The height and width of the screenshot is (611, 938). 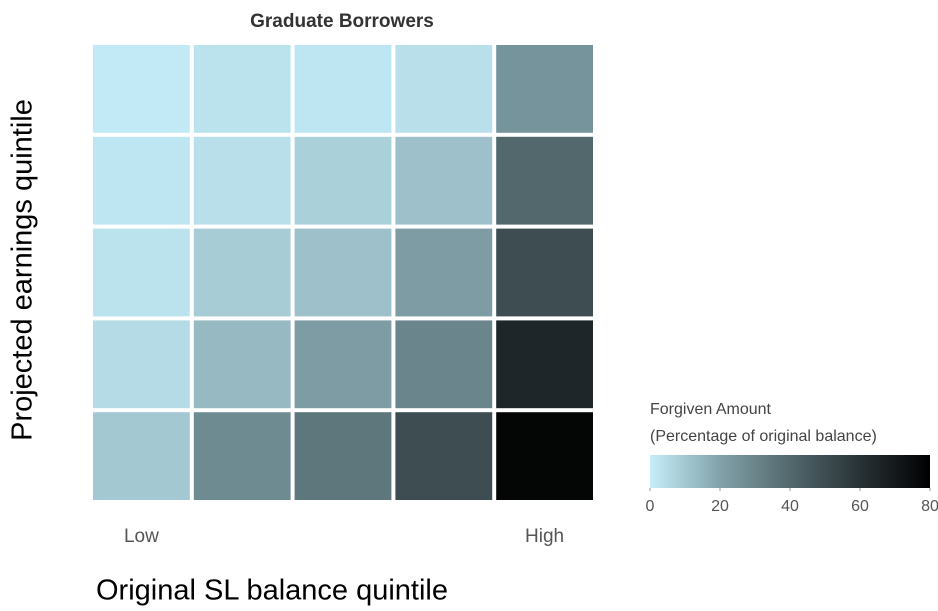 What do you see at coordinates (342, 21) in the screenshot?
I see `chart-title: Graduate Borrowers` at bounding box center [342, 21].